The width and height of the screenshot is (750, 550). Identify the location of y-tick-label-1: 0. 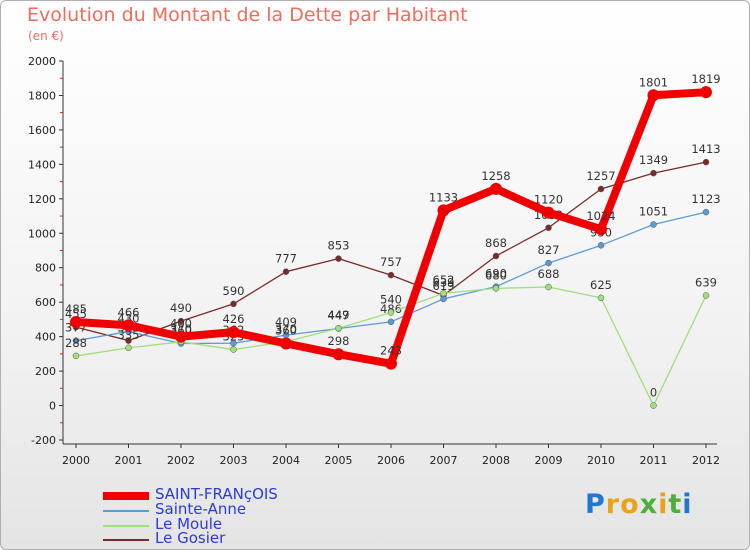
(52, 406).